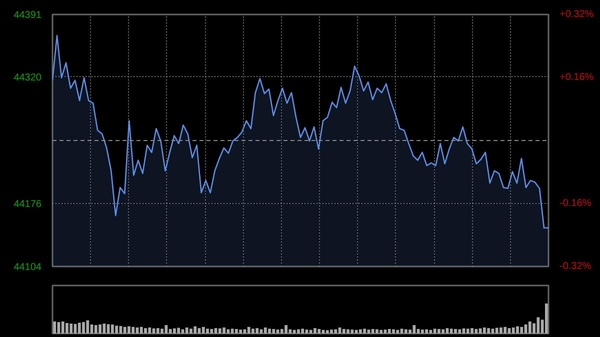 This screenshot has width=600, height=337. What do you see at coordinates (576, 203) in the screenshot?
I see `y2-tick-label: -0.16%` at bounding box center [576, 203].